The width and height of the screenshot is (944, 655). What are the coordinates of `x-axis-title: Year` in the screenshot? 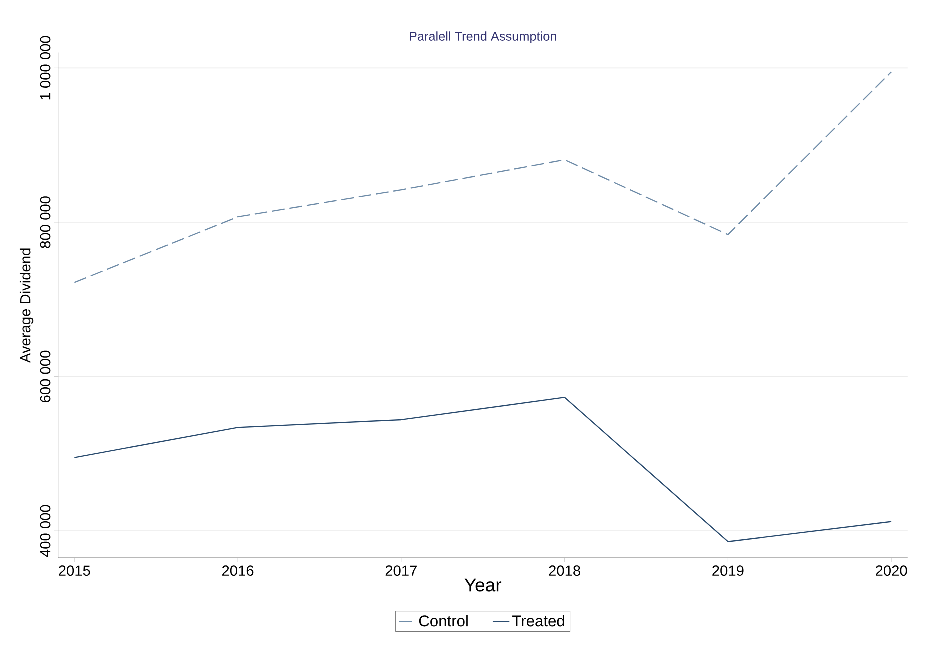 It's located at (483, 585).